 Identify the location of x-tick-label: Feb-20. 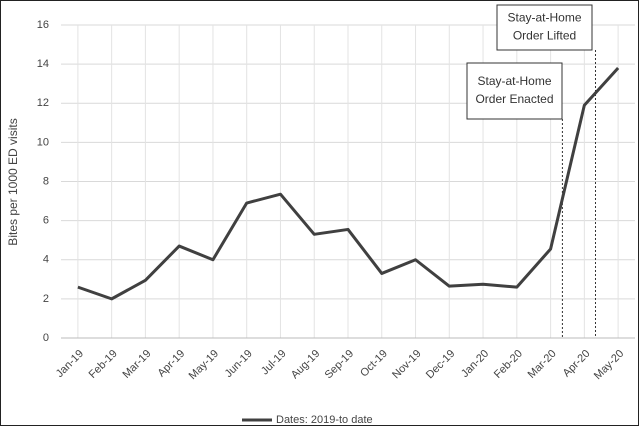
(508, 364).